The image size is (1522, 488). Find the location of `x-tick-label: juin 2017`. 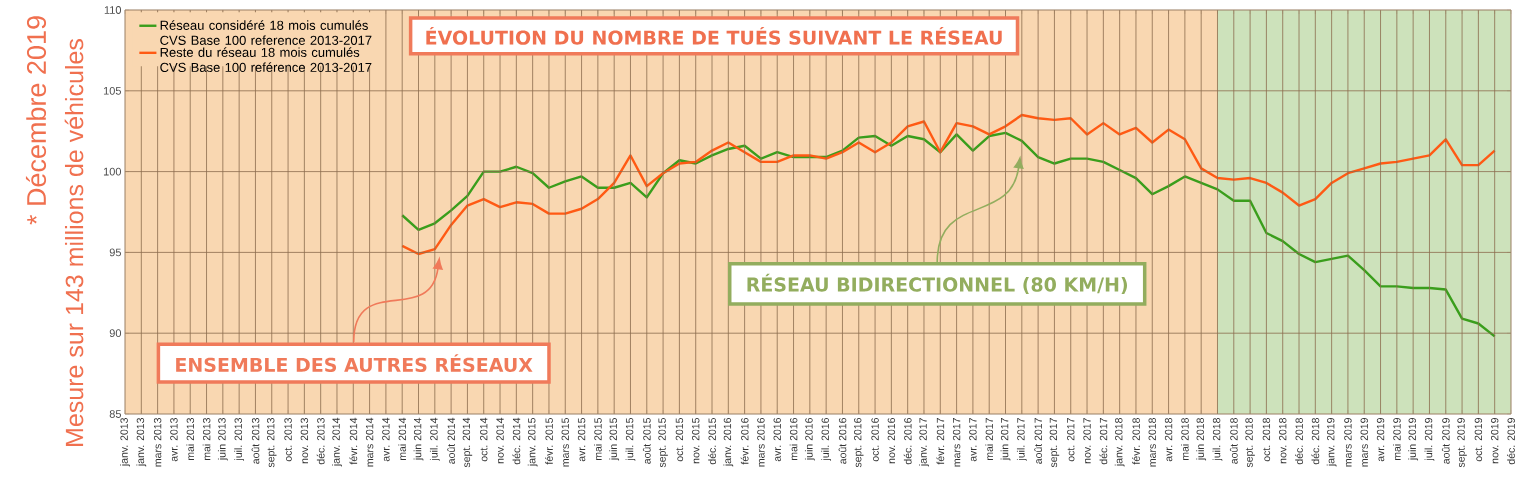

x-tick-label: juin 2017 is located at coordinates (1005, 439).